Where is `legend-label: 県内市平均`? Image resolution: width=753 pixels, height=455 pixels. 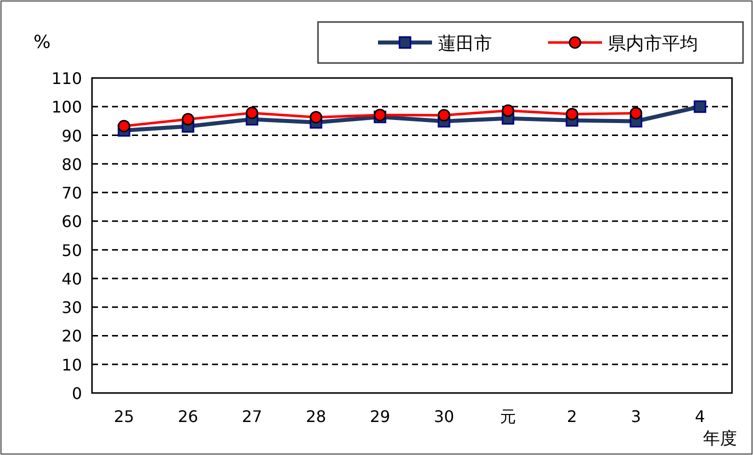 legend-label: 県内市平均 is located at coordinates (653, 44).